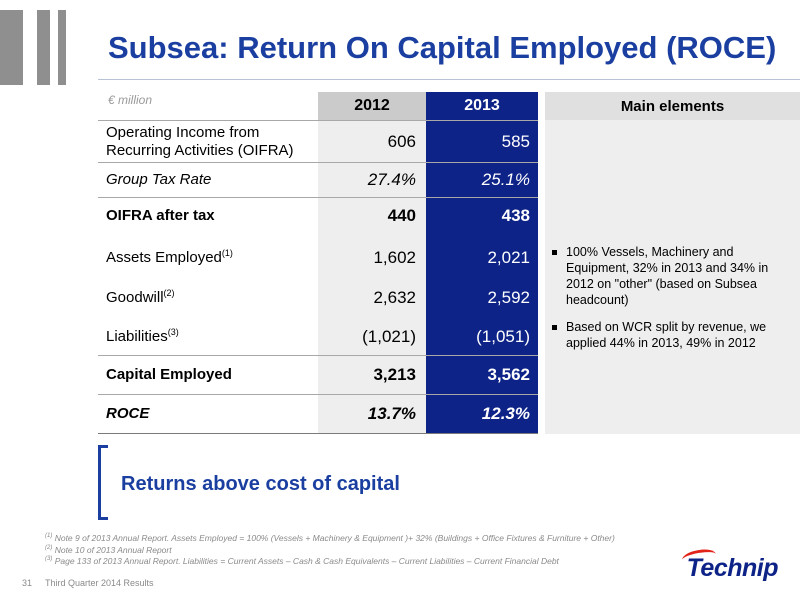 Image resolution: width=800 pixels, height=600 pixels. What do you see at coordinates (11, 47) in the screenshot?
I see `bar-wide` at bounding box center [11, 47].